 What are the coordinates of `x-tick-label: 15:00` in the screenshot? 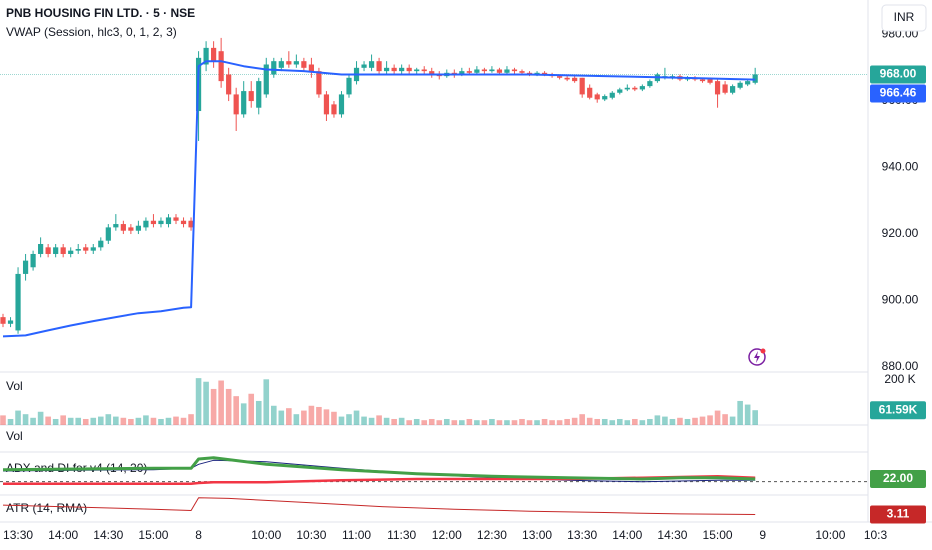 It's located at (153, 535).